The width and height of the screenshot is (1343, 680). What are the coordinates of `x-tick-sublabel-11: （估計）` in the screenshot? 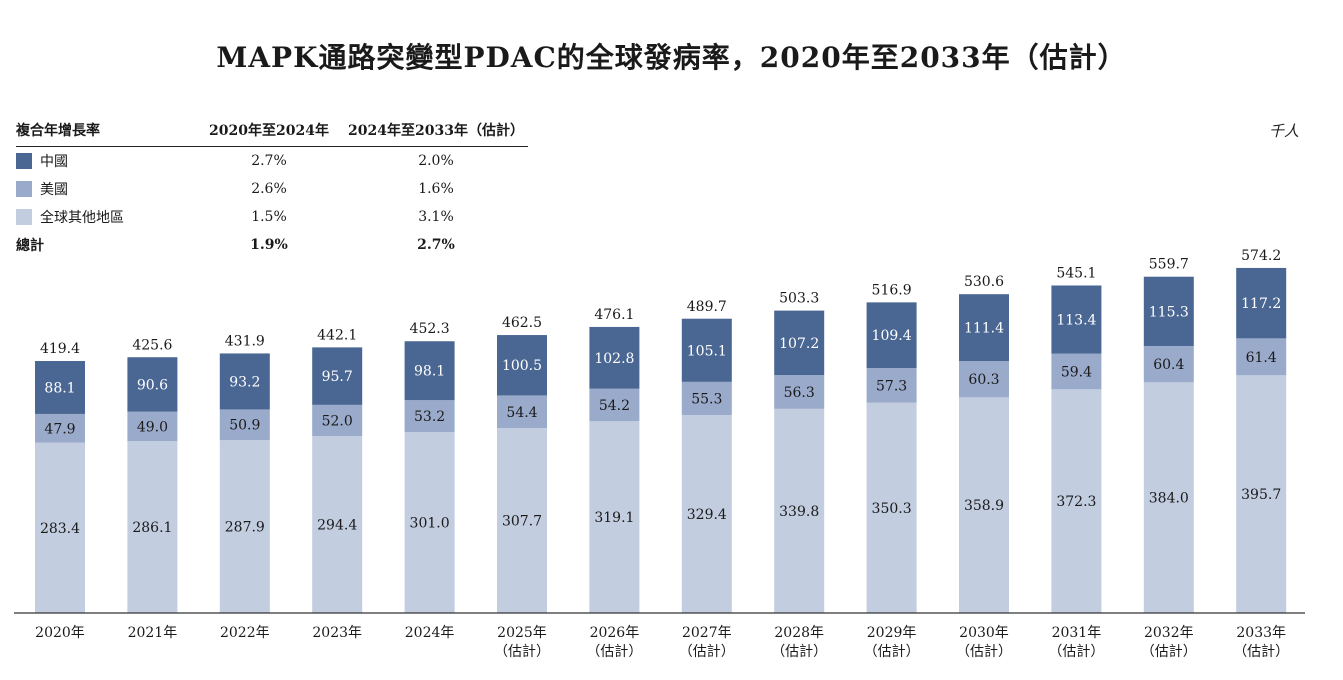 It's located at (1076, 652).